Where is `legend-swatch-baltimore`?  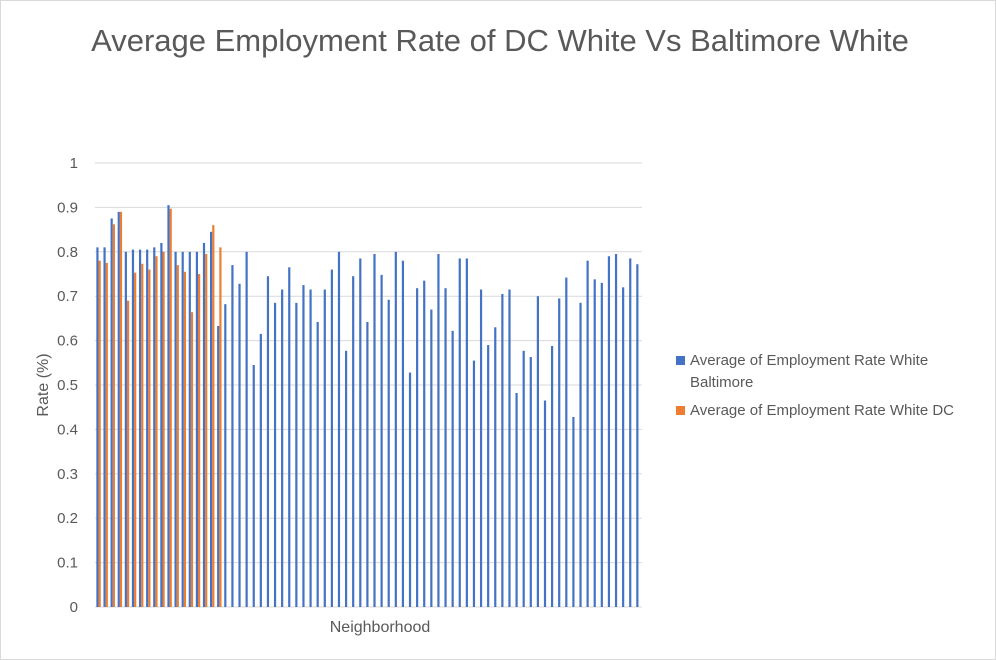
legend-swatch-baltimore is located at coordinates (680, 360).